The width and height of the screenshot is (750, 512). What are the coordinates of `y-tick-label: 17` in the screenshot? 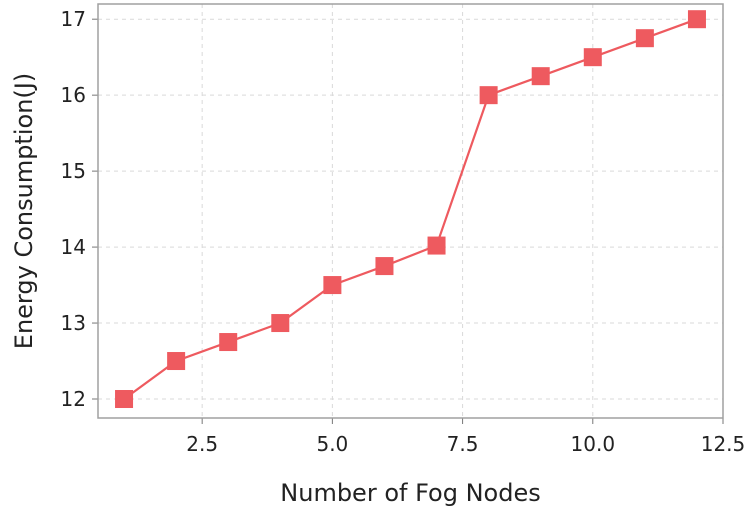 It's located at (73, 19).